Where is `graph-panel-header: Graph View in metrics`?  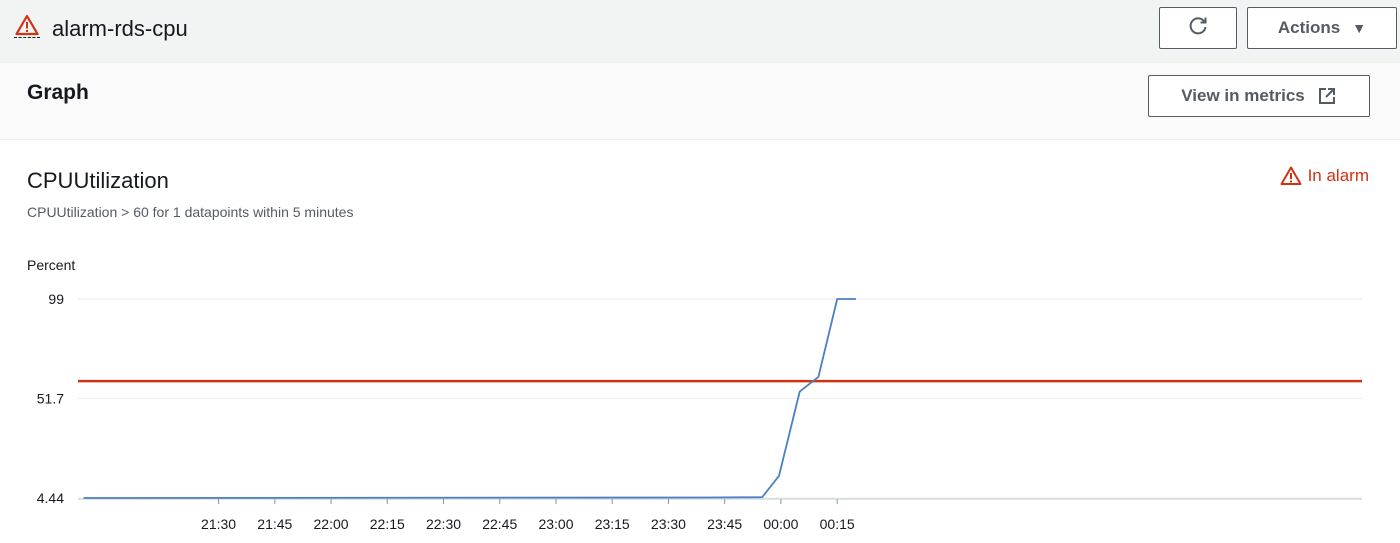 graph-panel-header: Graph View in metrics is located at coordinates (700, 101).